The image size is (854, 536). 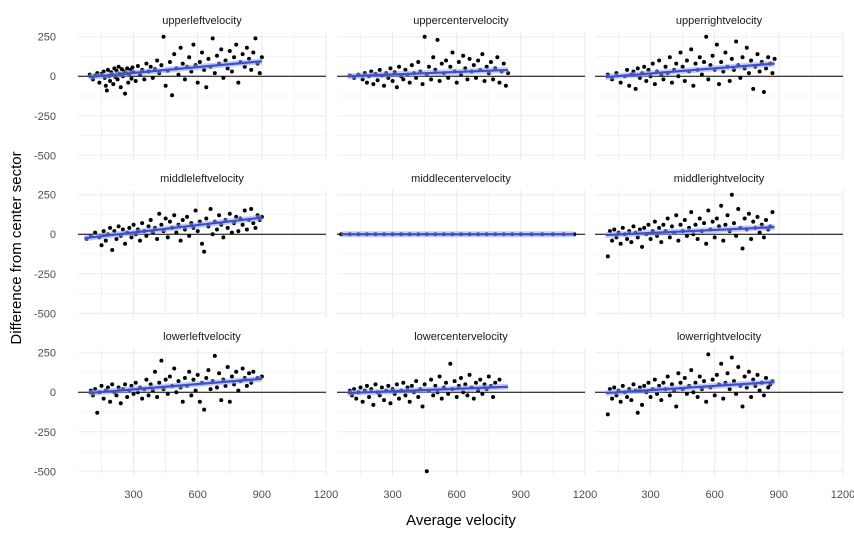 What do you see at coordinates (133, 495) in the screenshot?
I see `x-tick-label: 300` at bounding box center [133, 495].